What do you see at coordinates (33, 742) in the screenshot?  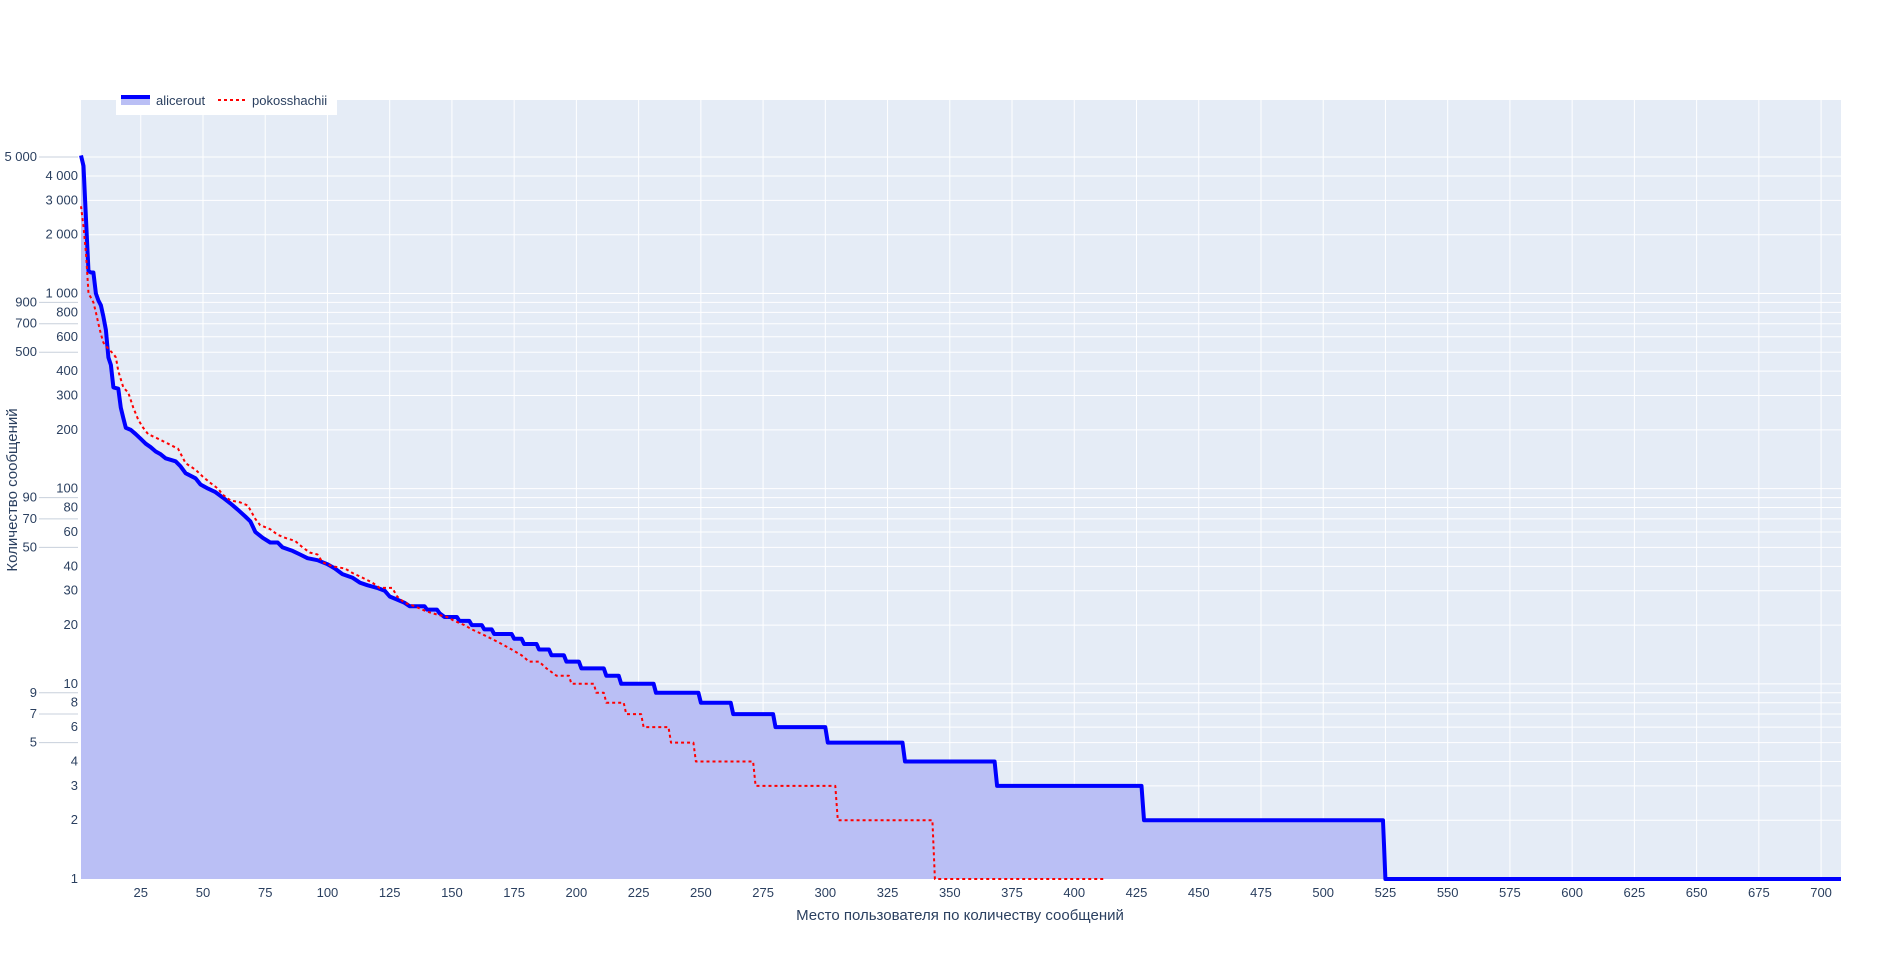 I see `y-tick-label: 5` at bounding box center [33, 742].